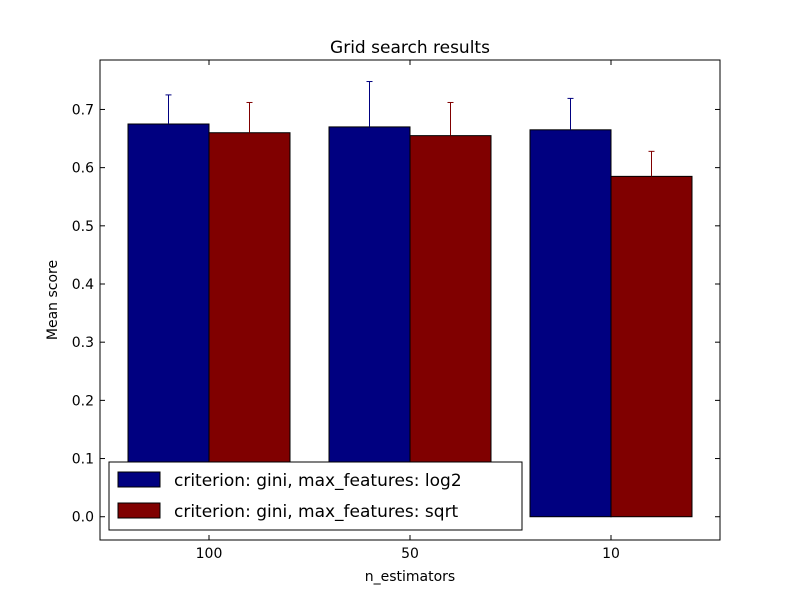 Image resolution: width=800 pixels, height=600 pixels. I want to click on legend-entry-sqrt: criterion: gini, max_features: sqrt, so click(316, 512).